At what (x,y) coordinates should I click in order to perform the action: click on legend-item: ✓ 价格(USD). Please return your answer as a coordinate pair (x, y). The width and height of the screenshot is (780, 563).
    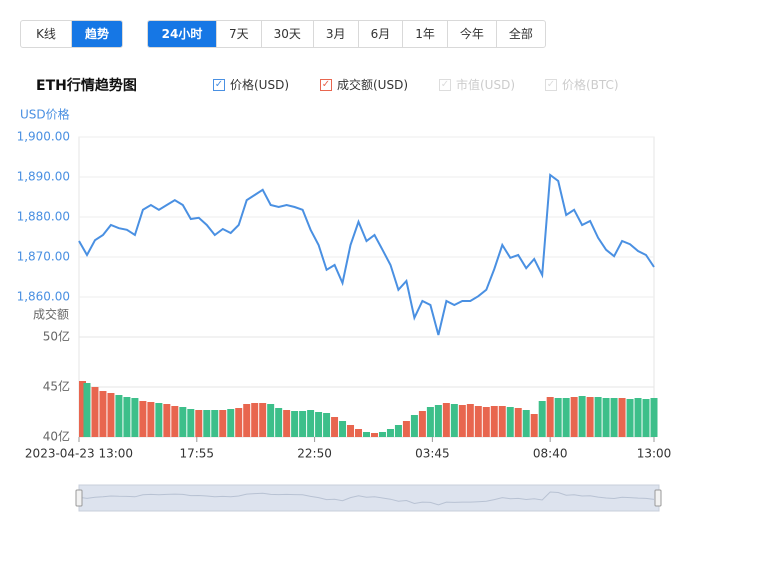
    Looking at the image, I should click on (251, 84).